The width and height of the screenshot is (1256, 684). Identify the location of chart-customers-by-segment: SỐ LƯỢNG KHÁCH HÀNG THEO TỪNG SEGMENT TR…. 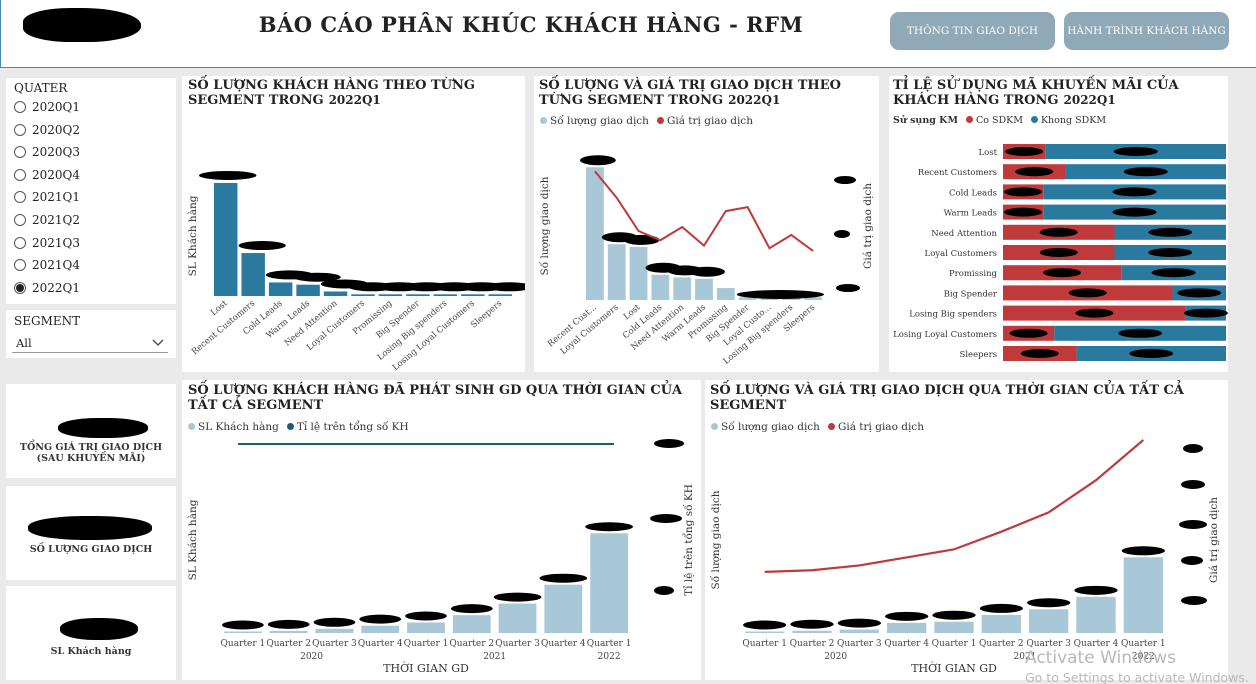
(353, 224).